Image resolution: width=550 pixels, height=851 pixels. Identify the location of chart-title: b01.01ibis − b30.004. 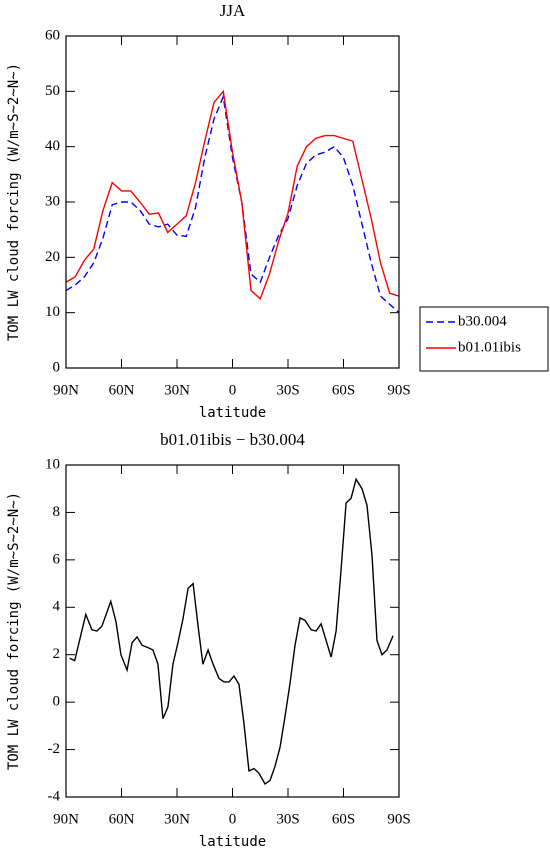
(232, 439).